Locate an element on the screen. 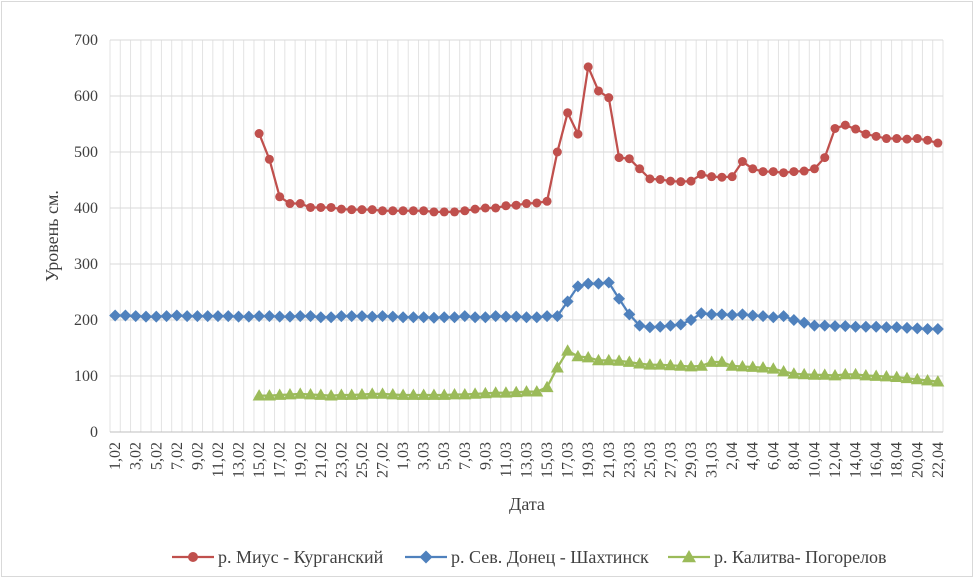  x-tick-label: 17,03 is located at coordinates (568, 460).